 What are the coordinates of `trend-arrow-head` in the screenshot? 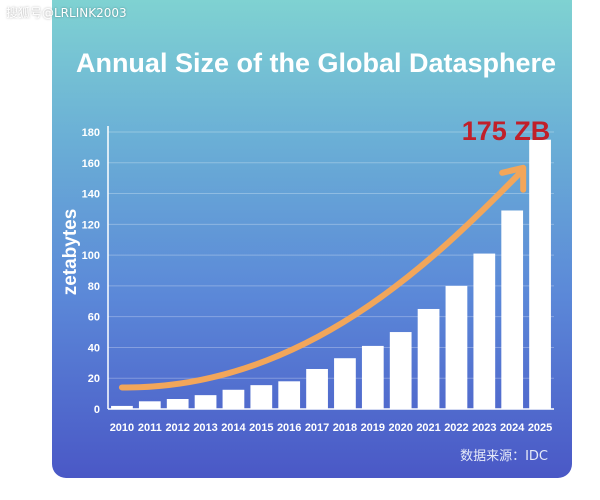 It's located at (513, 178).